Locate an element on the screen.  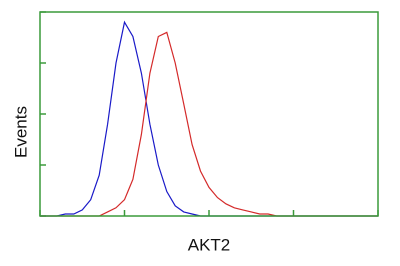
y-axis-label: Events is located at coordinates (20, 132).